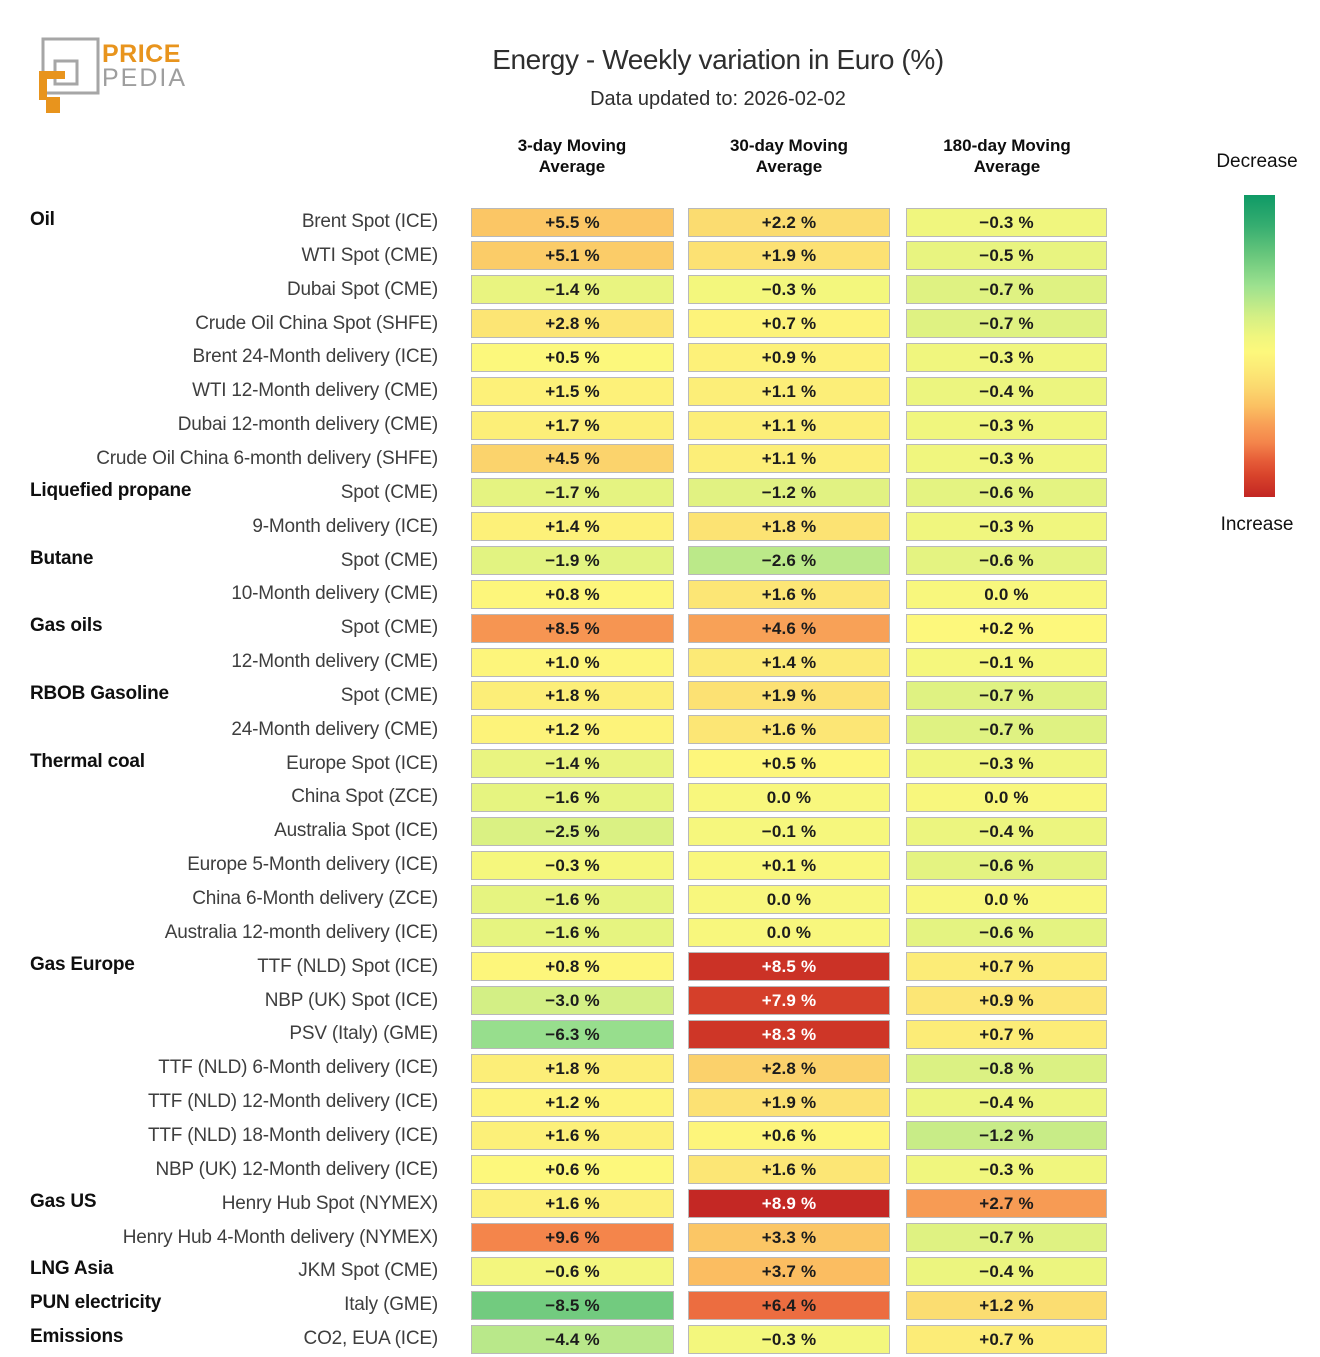  I want to click on row-label: Dubai 12-month delivery (CME), so click(307, 425).